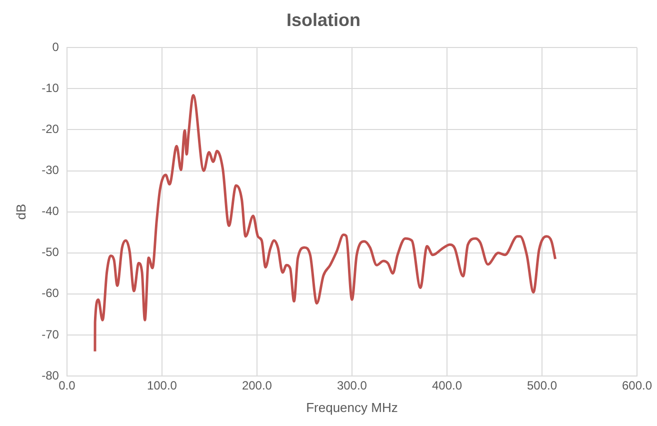 This screenshot has height=426, width=657. Describe the element at coordinates (352, 385) in the screenshot. I see `x-tick-label: 300.0` at that location.